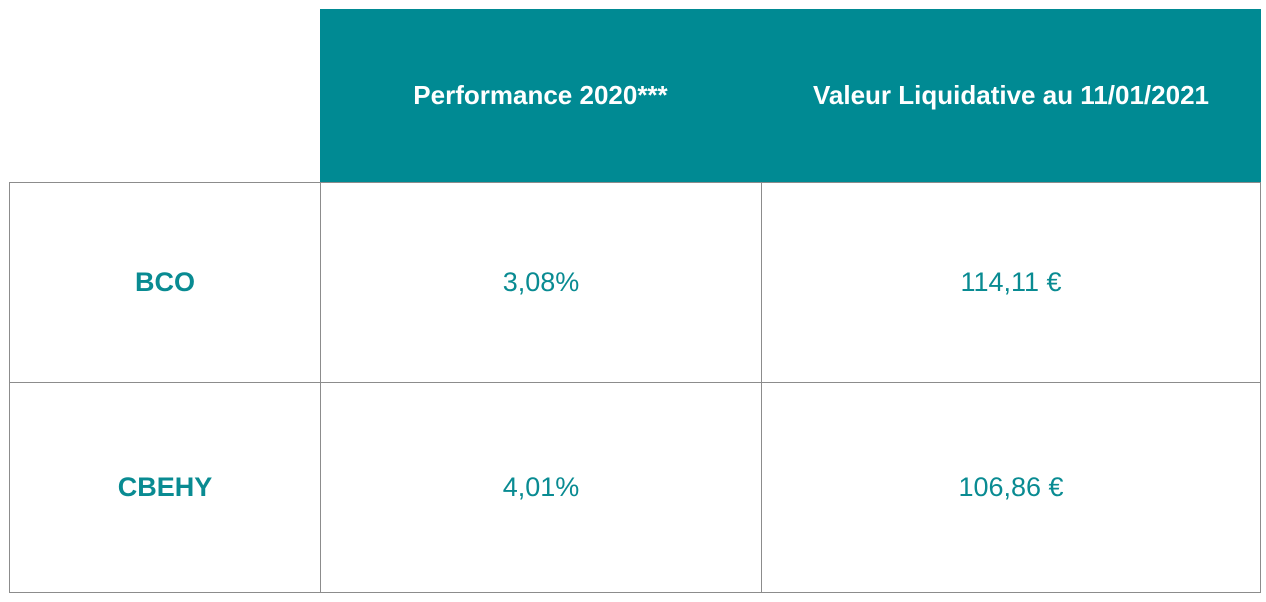  Describe the element at coordinates (1011, 95) in the screenshot. I see `column-header-valeur-liquidative: Valeur Liquidative au 11/01/2021` at that location.